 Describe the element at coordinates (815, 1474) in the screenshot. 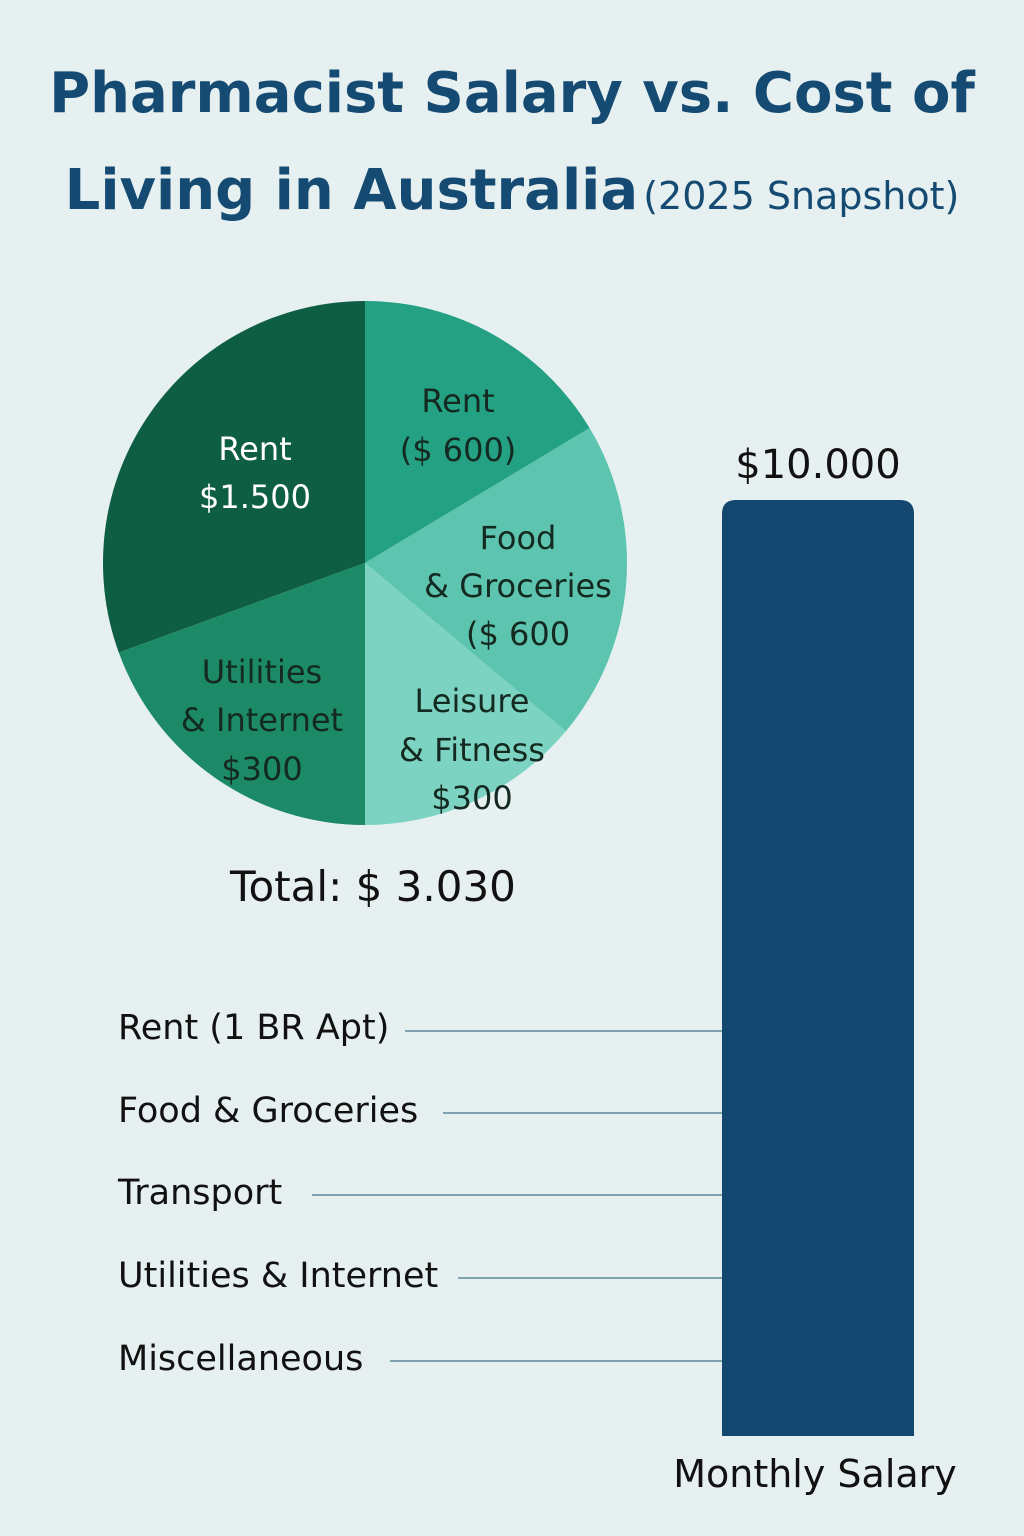

I see `bar-category-label: Monthly Salary` at that location.